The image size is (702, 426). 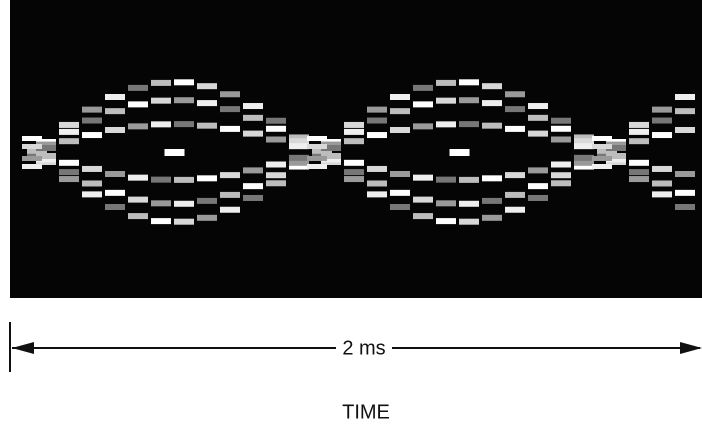 What do you see at coordinates (23, 348) in the screenshot?
I see `arrowhead-left` at bounding box center [23, 348].